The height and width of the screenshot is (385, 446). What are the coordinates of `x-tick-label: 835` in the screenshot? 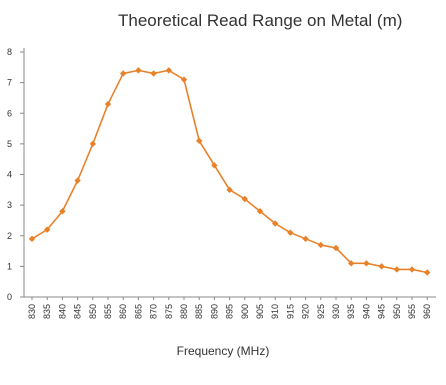 It's located at (47, 311).